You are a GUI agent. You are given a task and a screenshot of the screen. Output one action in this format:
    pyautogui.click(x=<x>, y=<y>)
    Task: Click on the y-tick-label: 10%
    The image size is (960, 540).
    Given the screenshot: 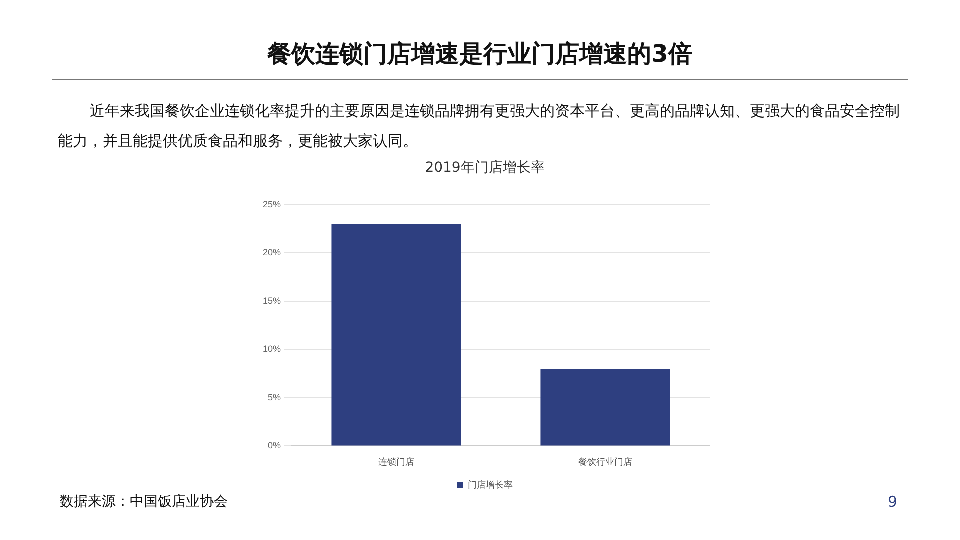 What is the action you would take?
    pyautogui.click(x=272, y=349)
    